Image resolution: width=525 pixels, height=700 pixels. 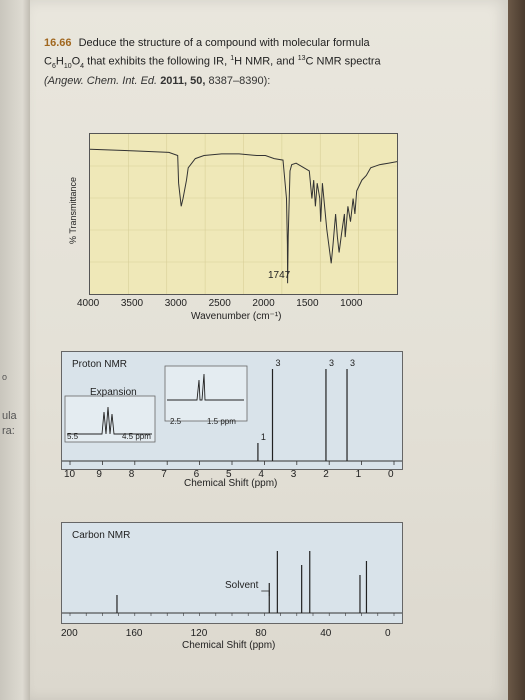 What do you see at coordinates (388, 633) in the screenshot?
I see `carbon-nmr-x-tick-label: 0` at bounding box center [388, 633].